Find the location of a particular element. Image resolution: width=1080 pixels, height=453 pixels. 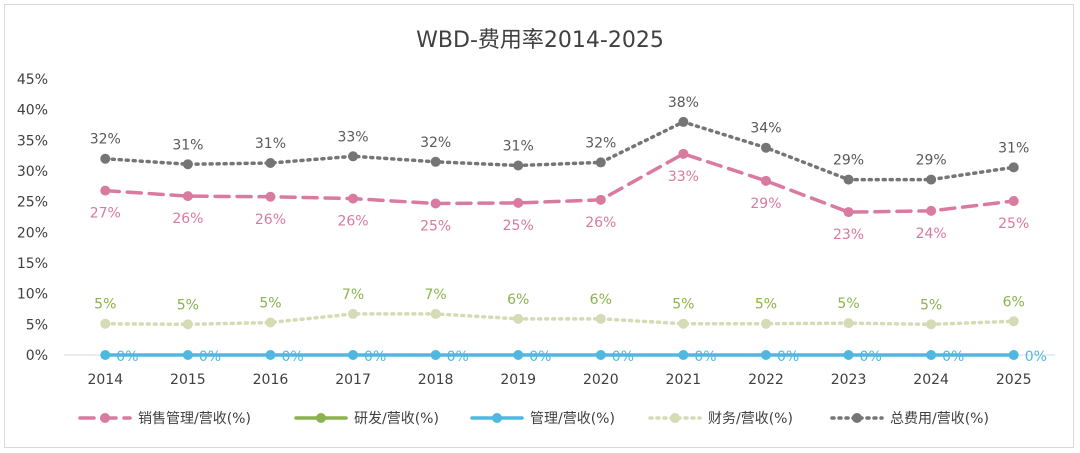

y-tick-label: 30% is located at coordinates (32, 172).